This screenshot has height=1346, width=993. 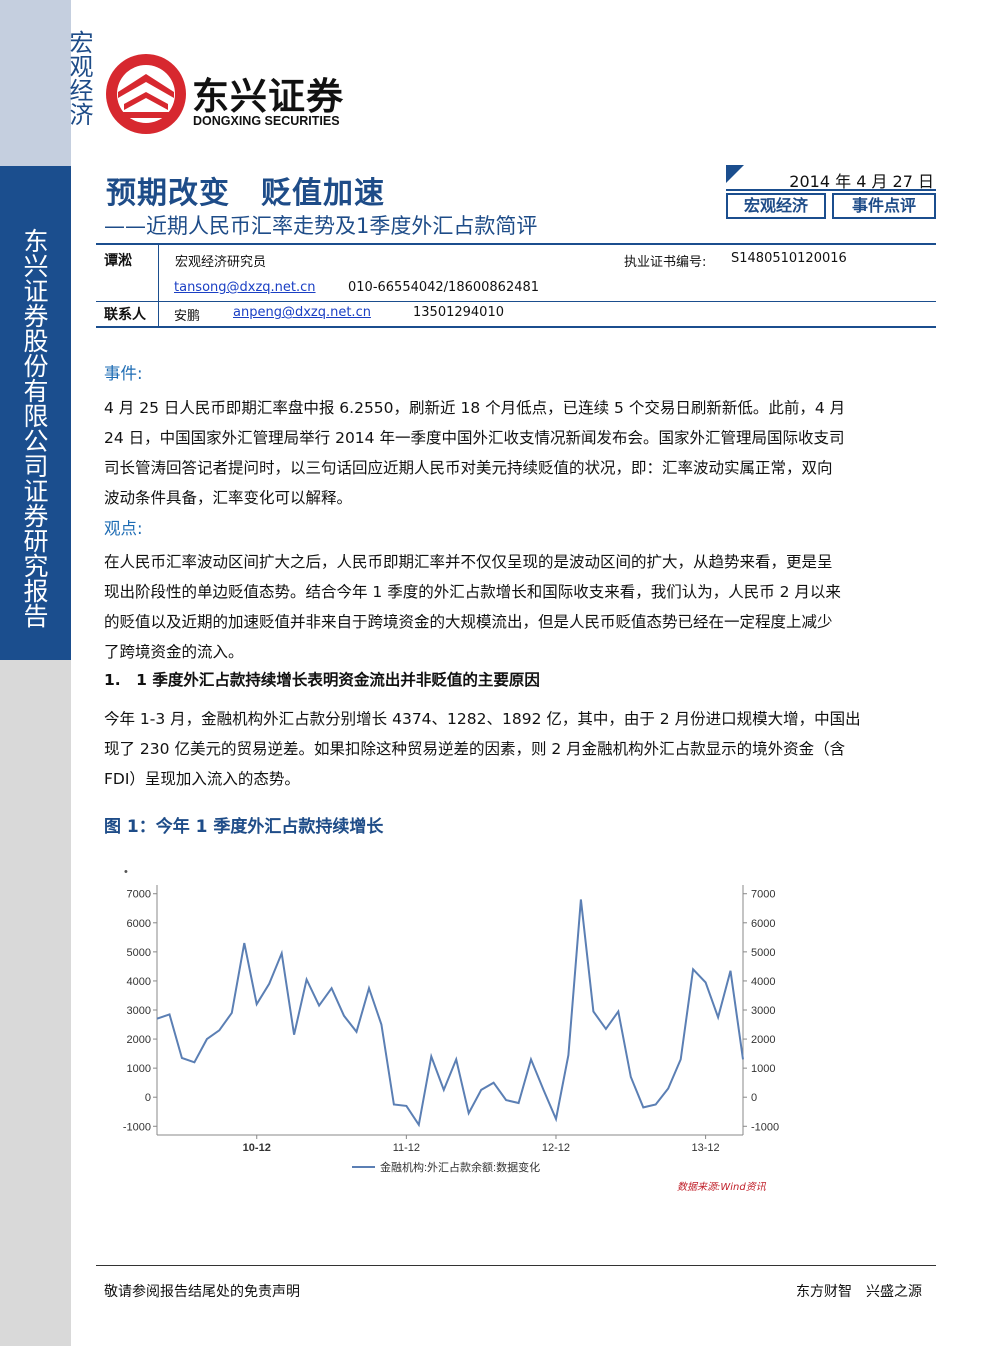 I want to click on sidebar-filler, so click(x=35, y=1003).